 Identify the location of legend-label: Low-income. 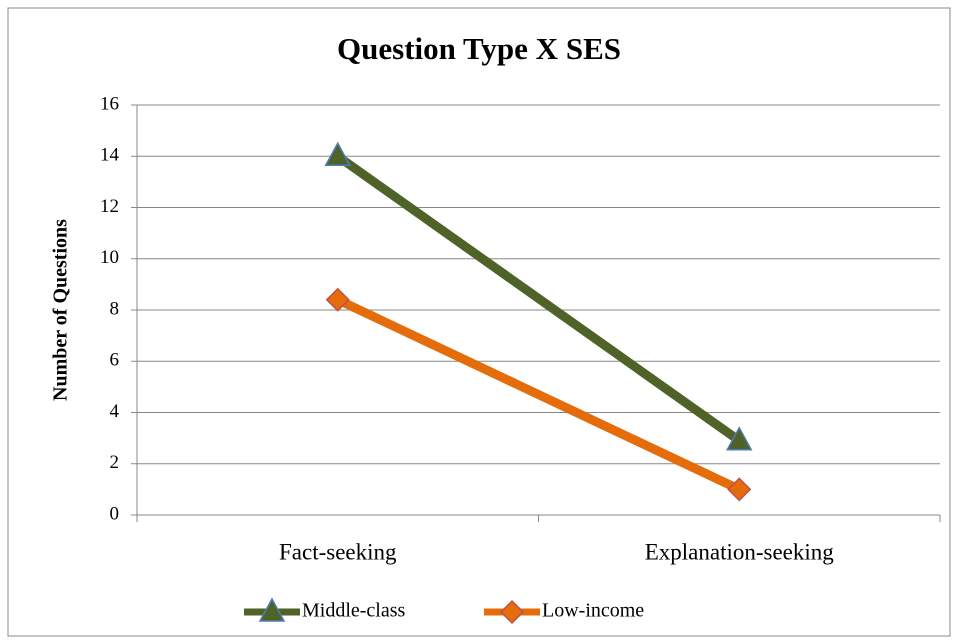
(593, 611).